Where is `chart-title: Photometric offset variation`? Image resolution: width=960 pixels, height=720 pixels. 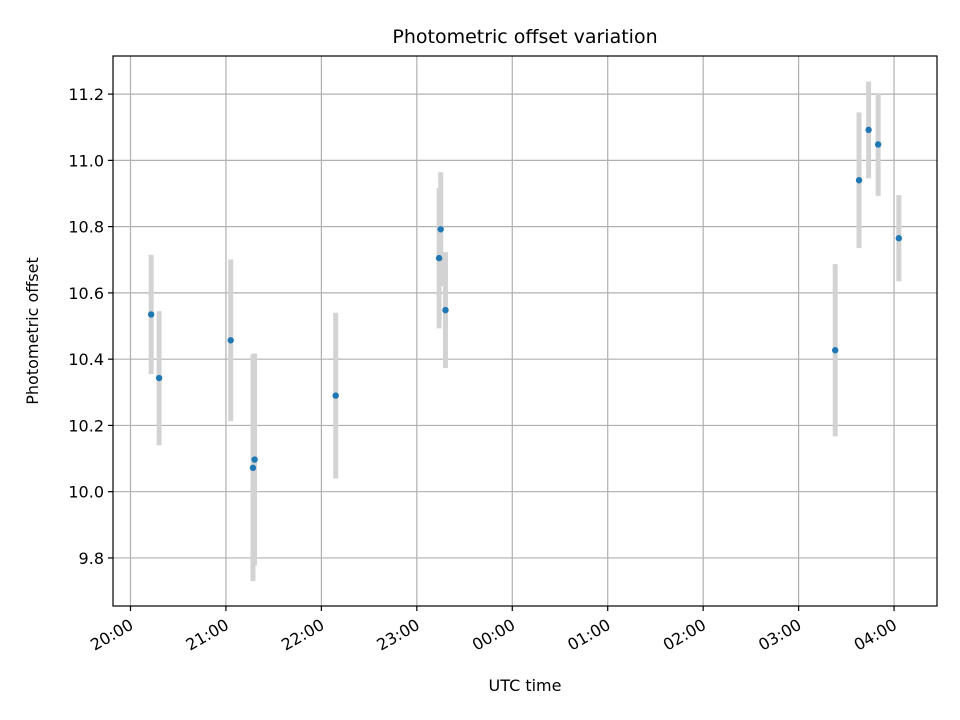
chart-title: Photometric offset variation is located at coordinates (524, 37).